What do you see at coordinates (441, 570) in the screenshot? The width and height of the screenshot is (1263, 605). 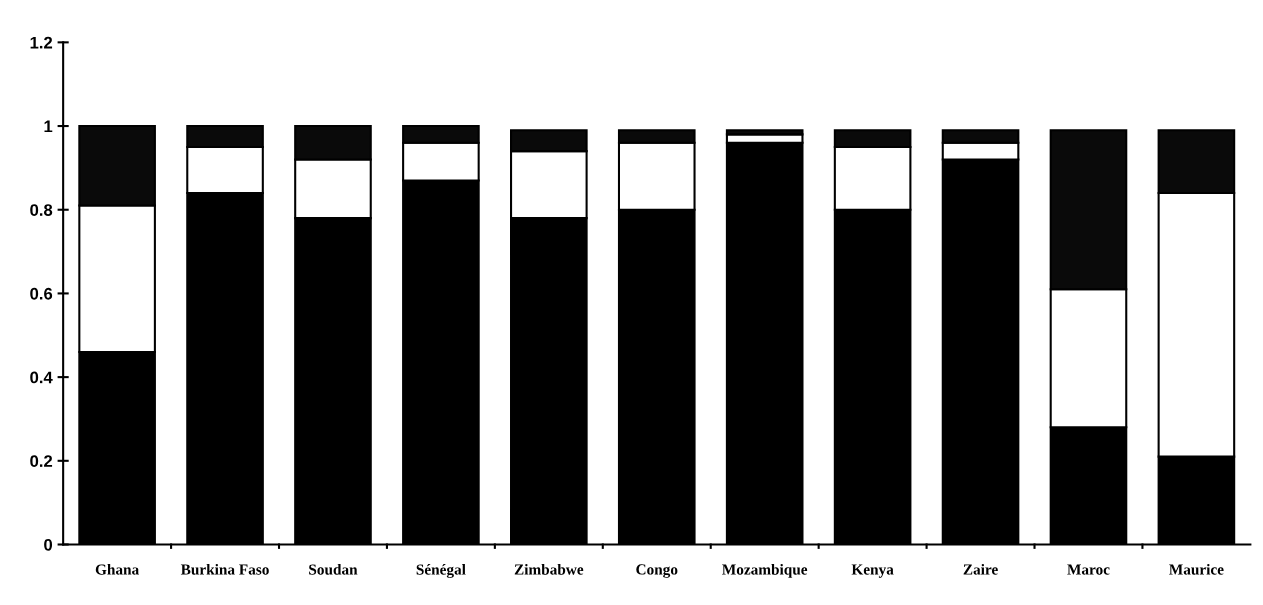 I see `x-tick-label: Sénégal` at bounding box center [441, 570].